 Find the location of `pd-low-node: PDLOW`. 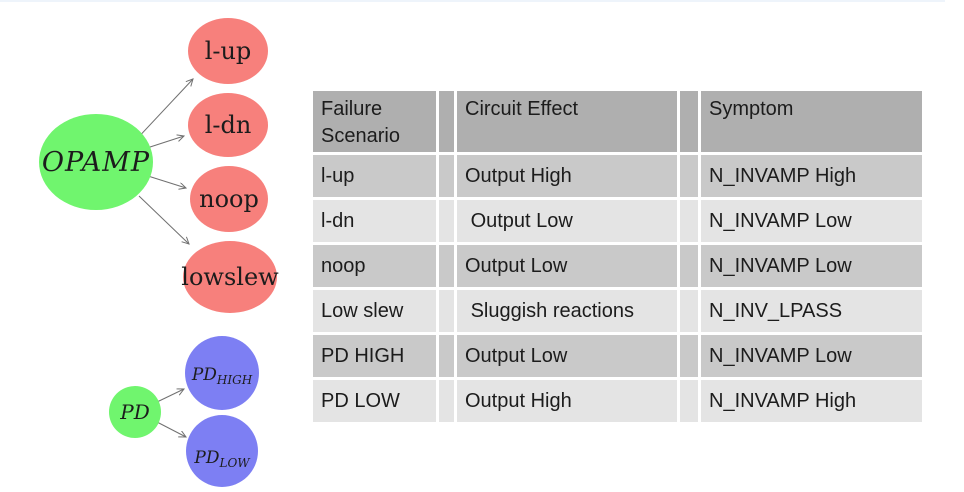

pd-low-node: PDLOW is located at coordinates (222, 451).